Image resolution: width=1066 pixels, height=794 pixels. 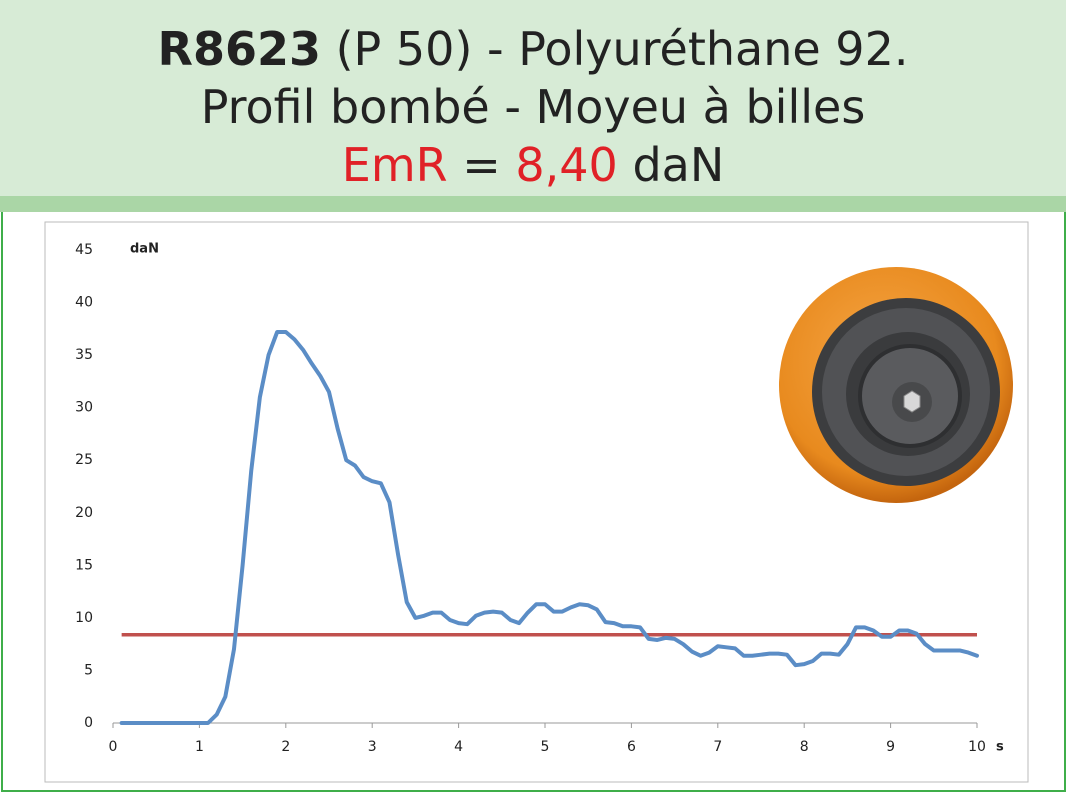 What do you see at coordinates (394, 165) in the screenshot?
I see `emr-label: EmR` at bounding box center [394, 165].